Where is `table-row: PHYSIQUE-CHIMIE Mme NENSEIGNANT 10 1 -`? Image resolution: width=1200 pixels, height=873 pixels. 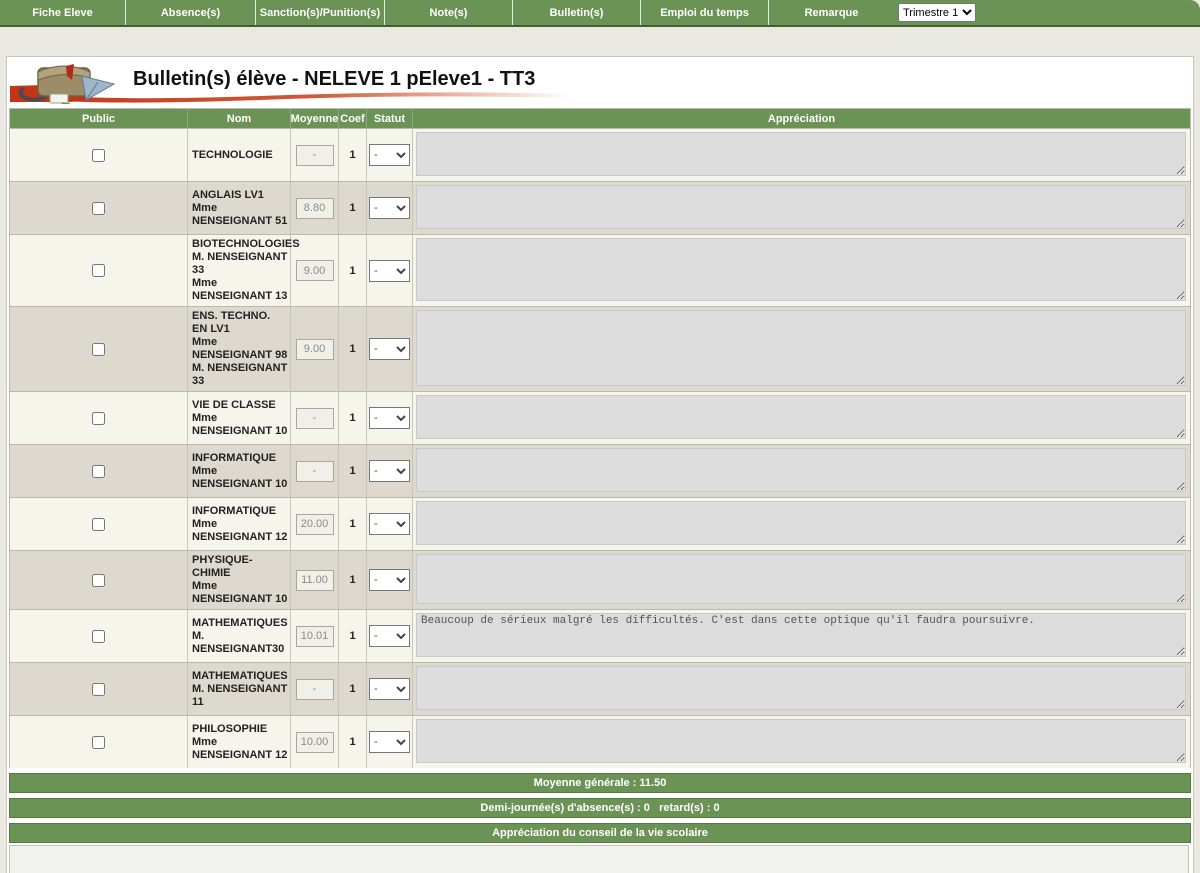 table-row: PHYSIQUE-CHIMIE Mme NENSEIGNANT 10 1 - is located at coordinates (600, 579).